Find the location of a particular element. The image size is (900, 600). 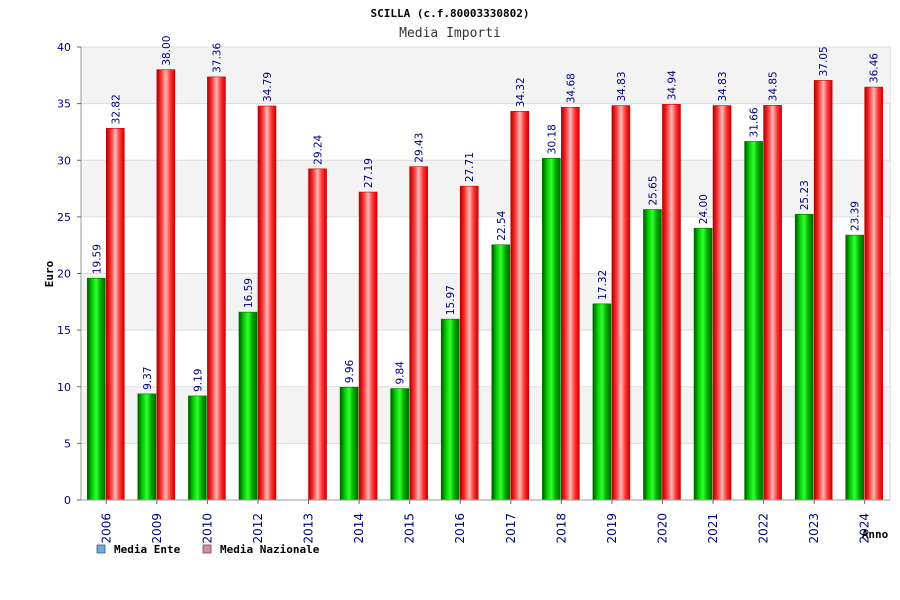

bar-media-nazionale-2013 is located at coordinates (317, 334).